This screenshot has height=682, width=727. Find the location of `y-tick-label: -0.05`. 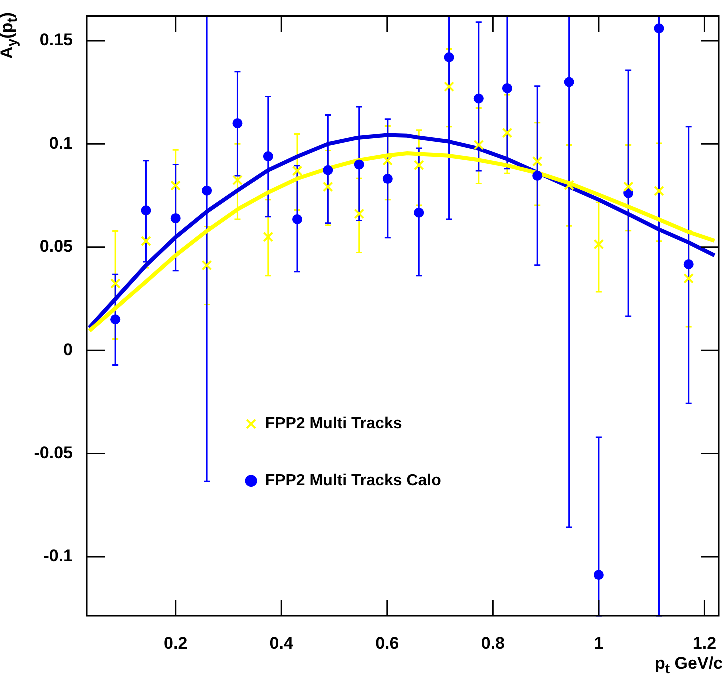

y-tick-label: -0.05 is located at coordinates (53, 452).